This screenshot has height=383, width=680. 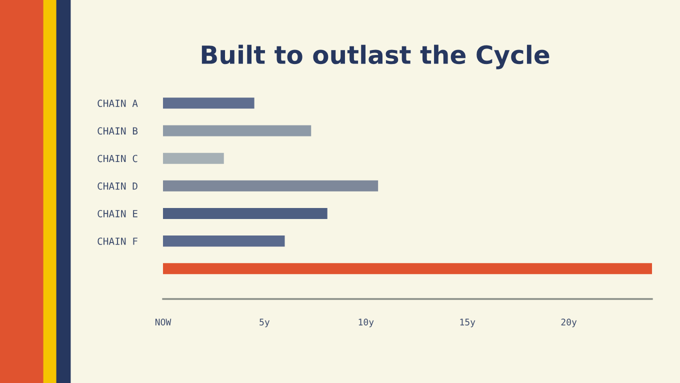 I want to click on y-tick-label: CHAIN D, so click(x=118, y=186).